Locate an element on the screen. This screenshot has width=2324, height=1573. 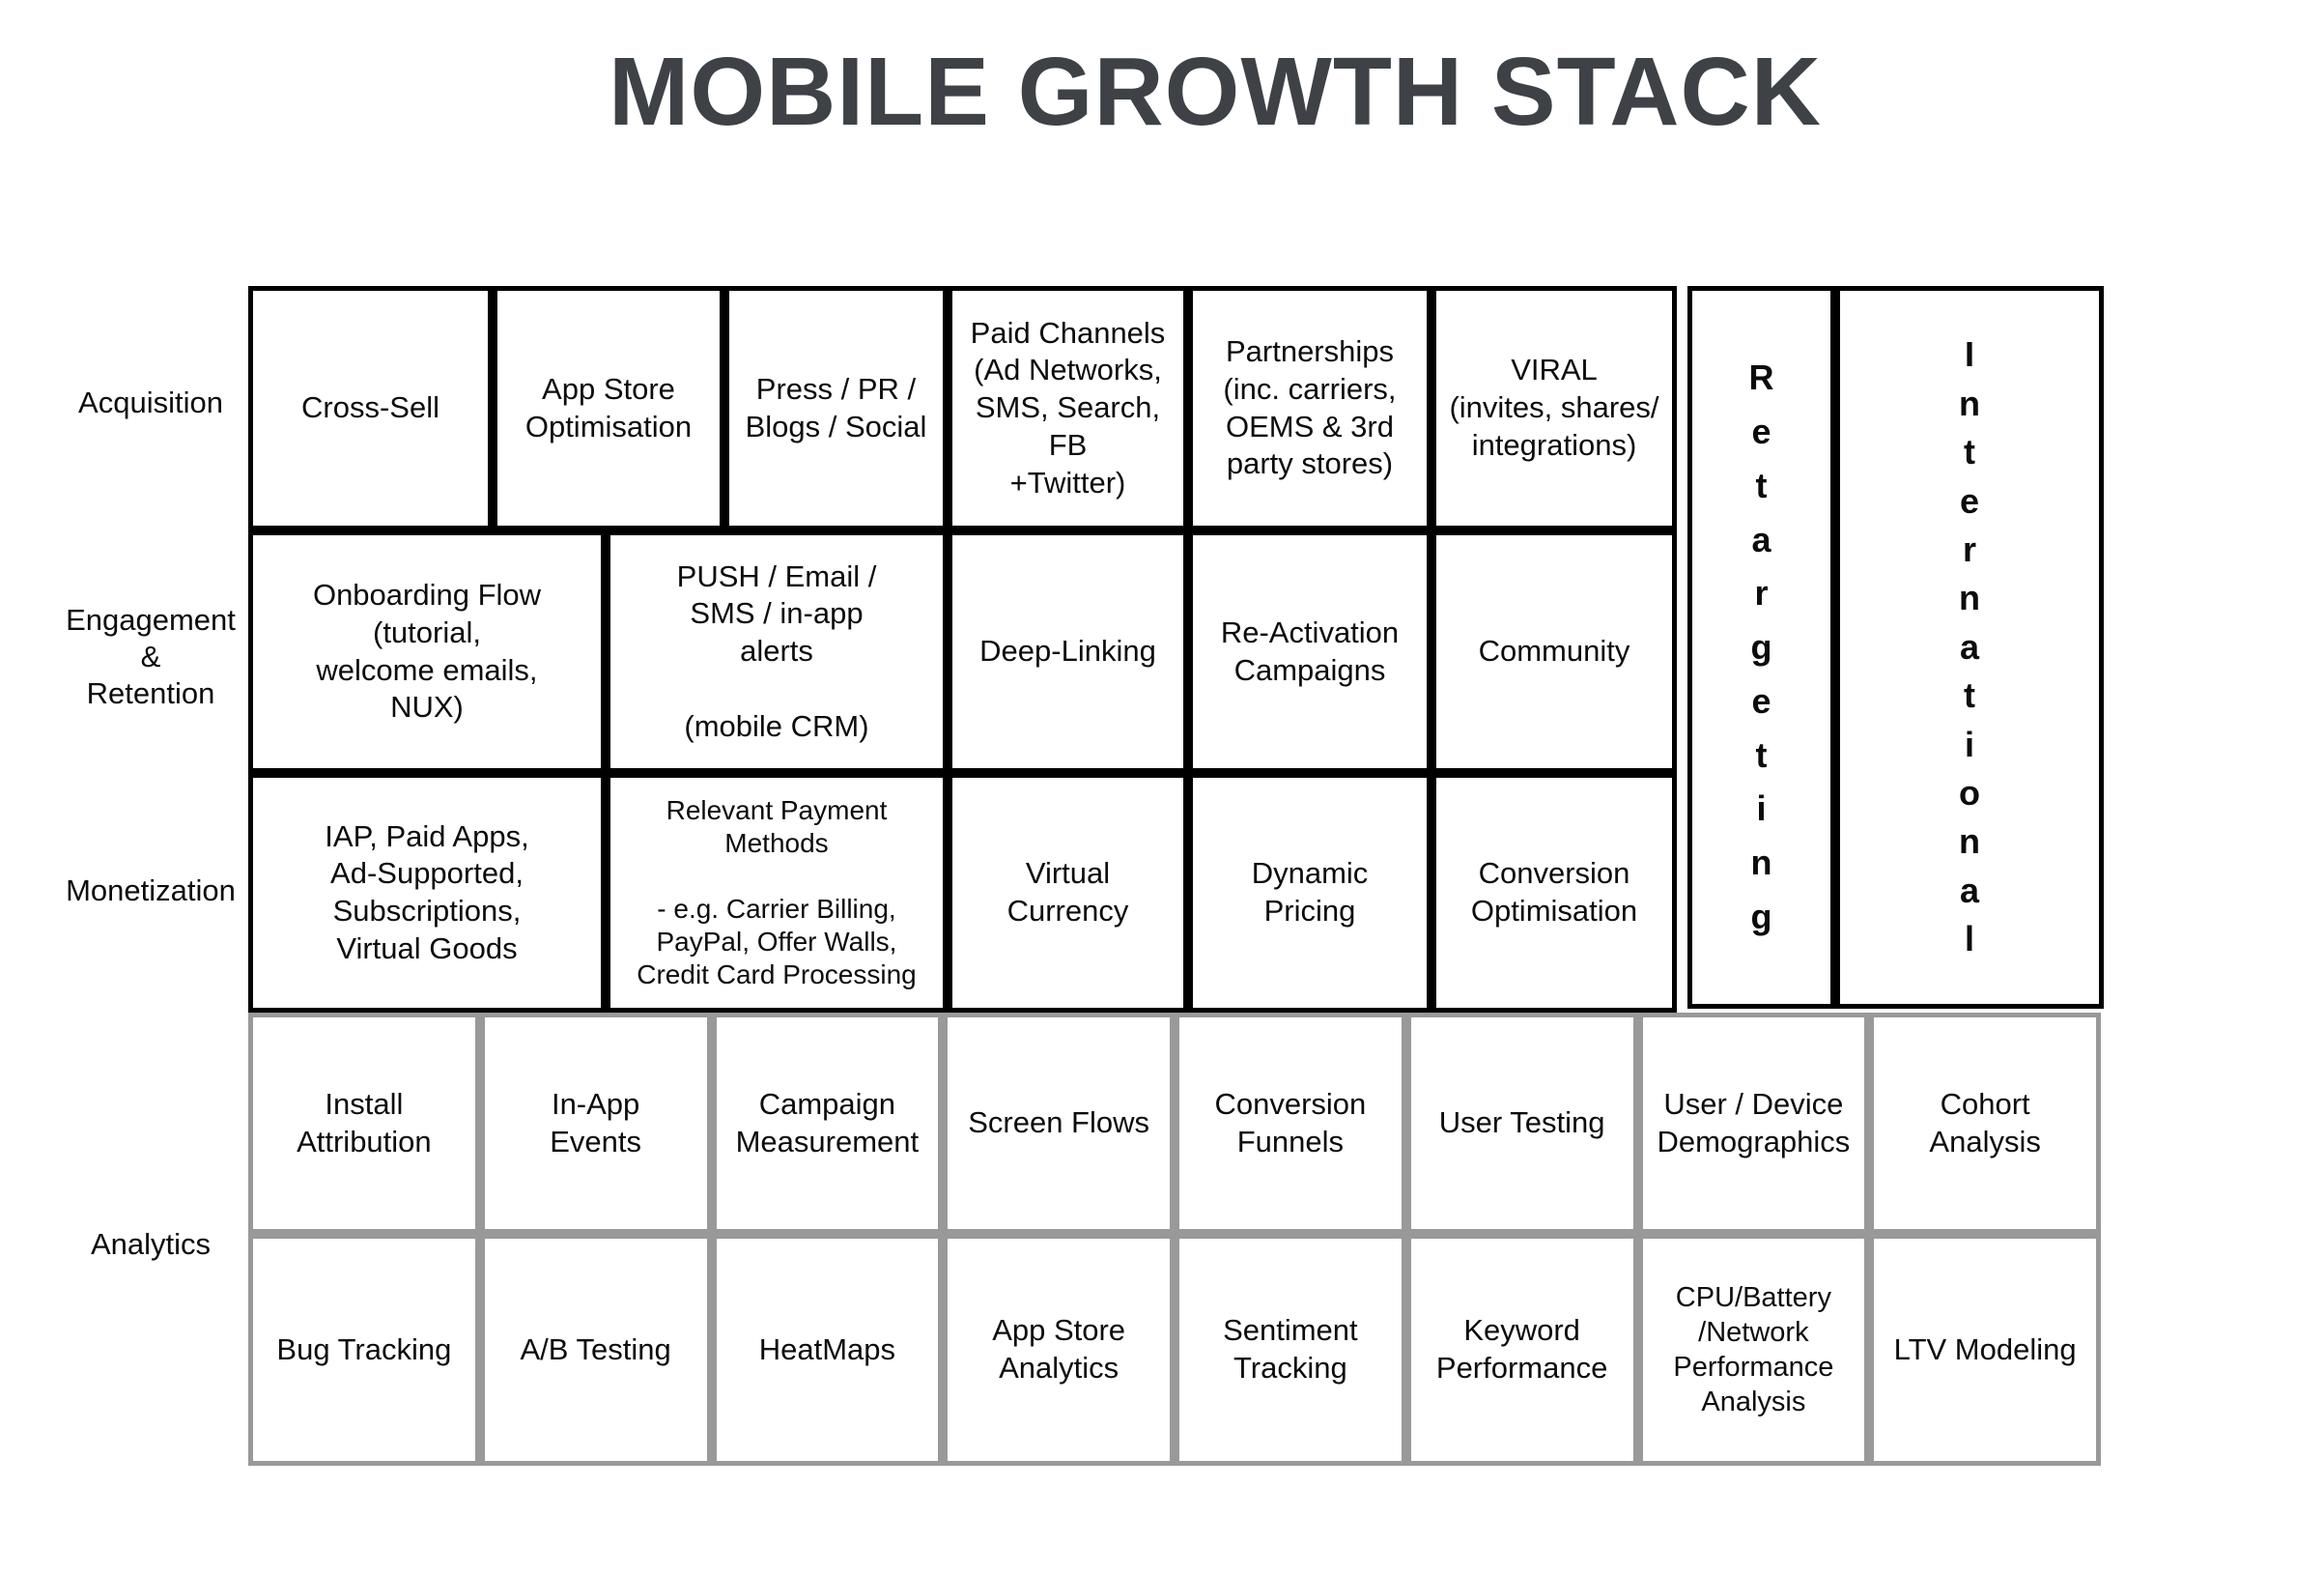
cell-sentiment-tracking: Sentiment Tracking is located at coordinates (1290, 1350).